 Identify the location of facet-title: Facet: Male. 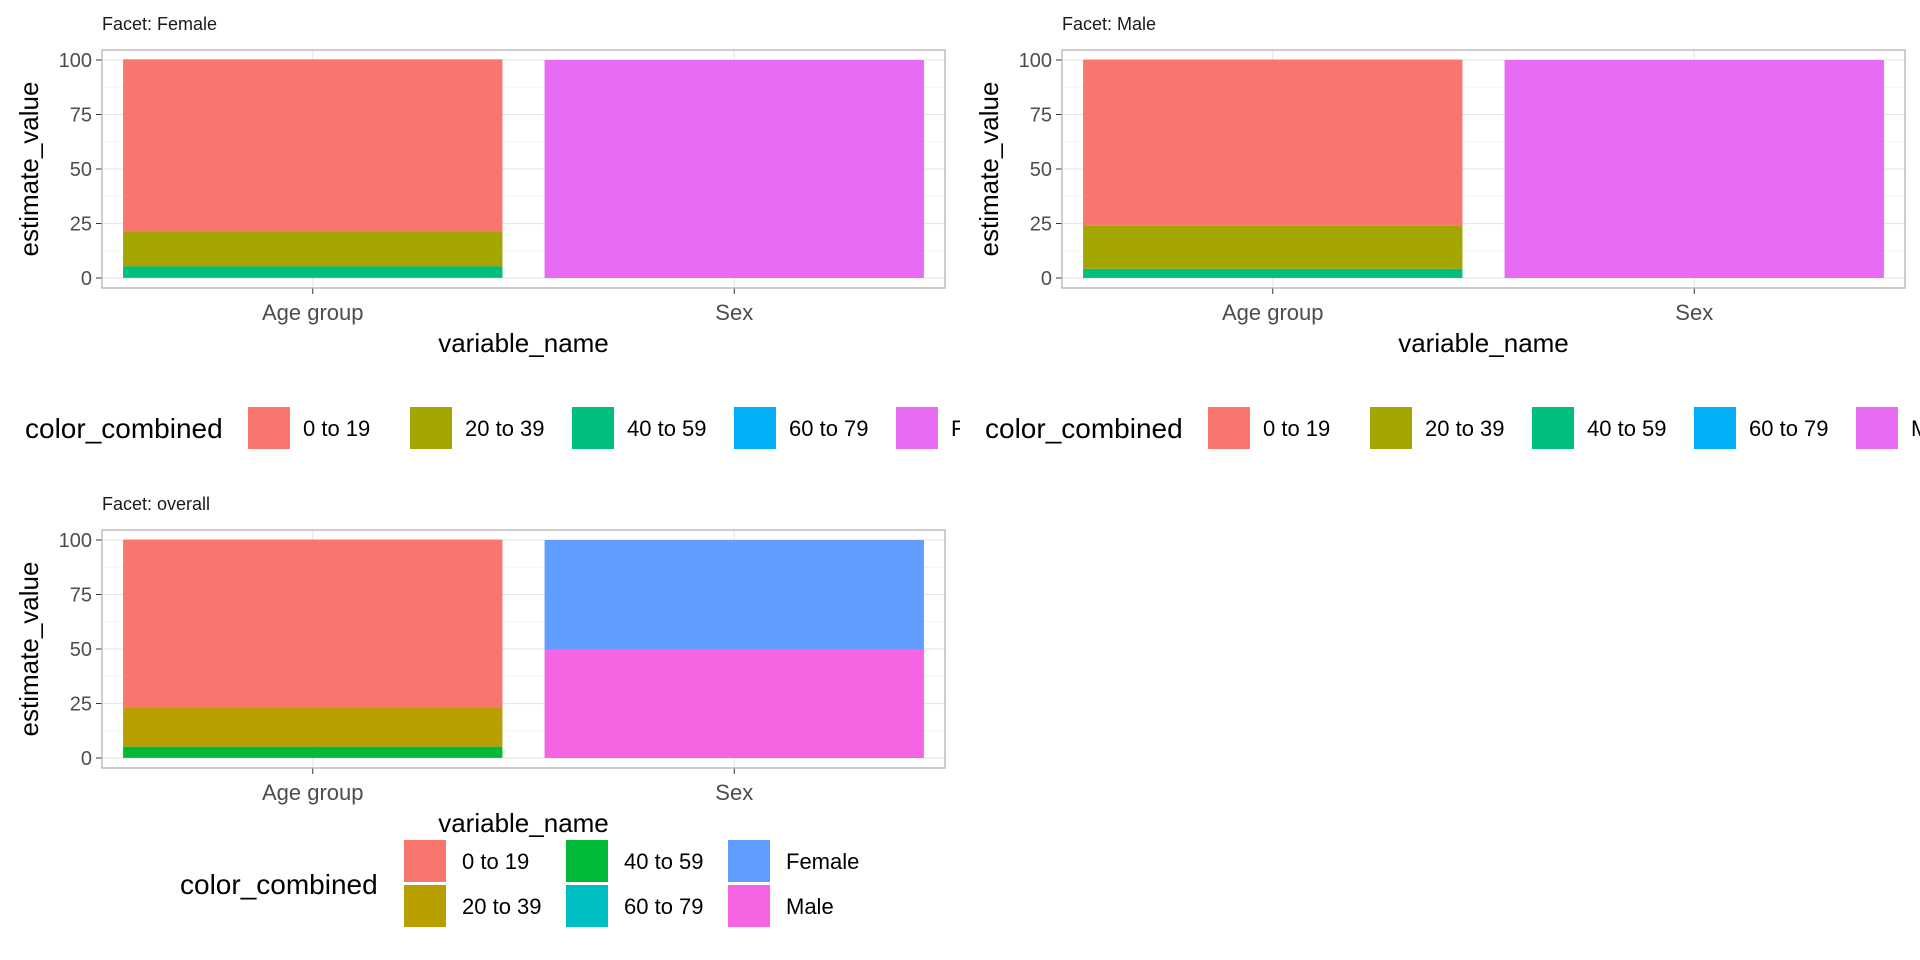
(1109, 24).